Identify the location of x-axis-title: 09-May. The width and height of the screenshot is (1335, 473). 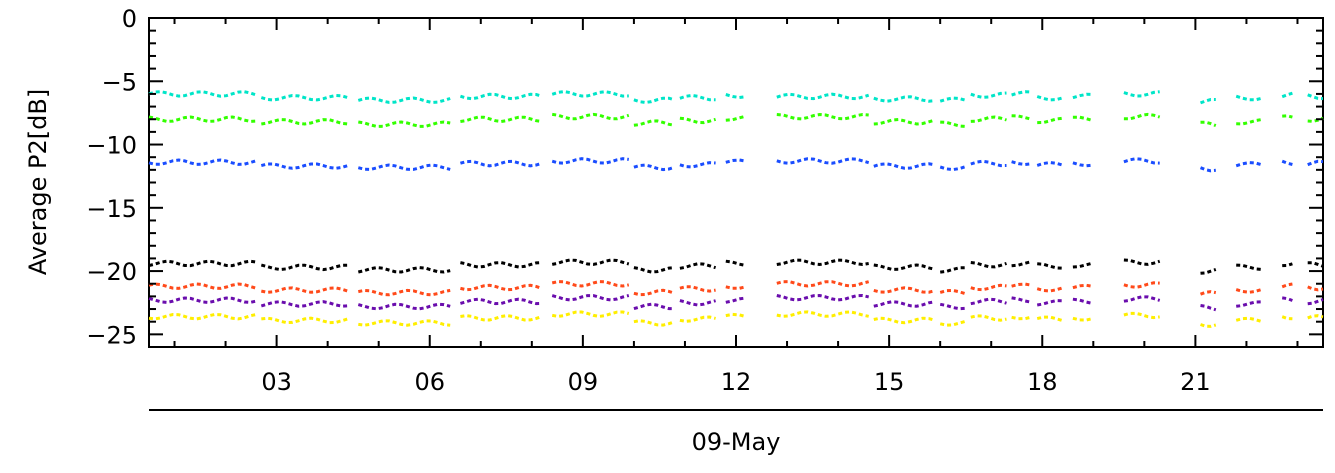
(736, 442).